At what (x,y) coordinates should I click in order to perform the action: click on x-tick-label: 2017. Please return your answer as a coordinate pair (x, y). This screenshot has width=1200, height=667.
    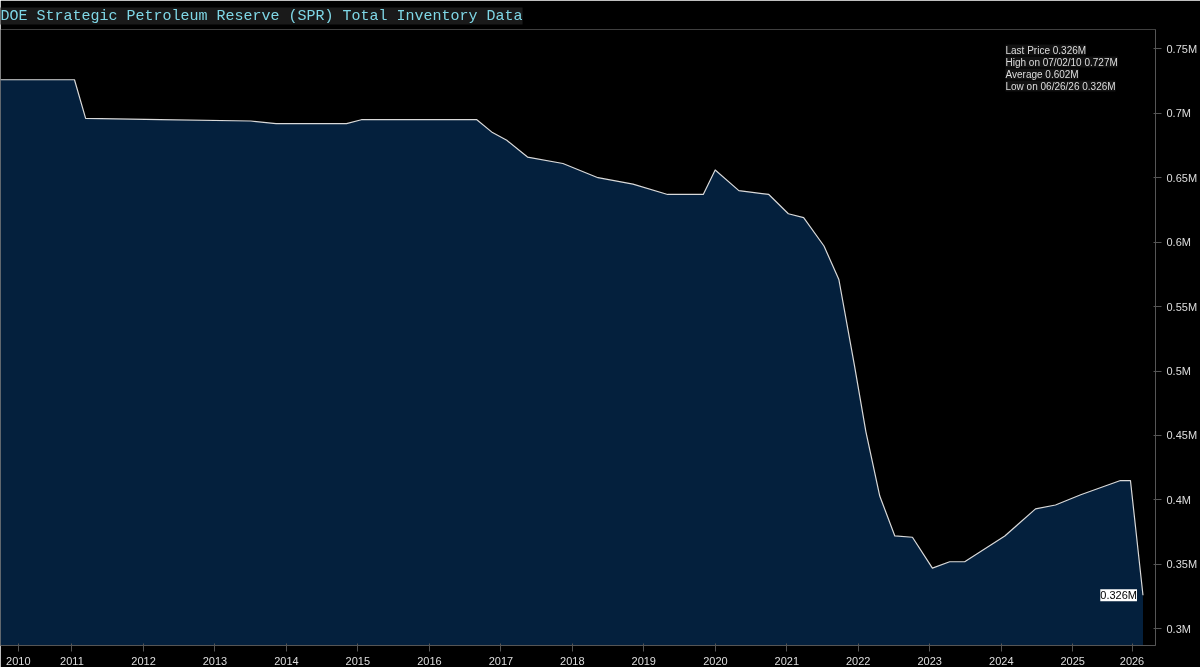
    Looking at the image, I should click on (501, 660).